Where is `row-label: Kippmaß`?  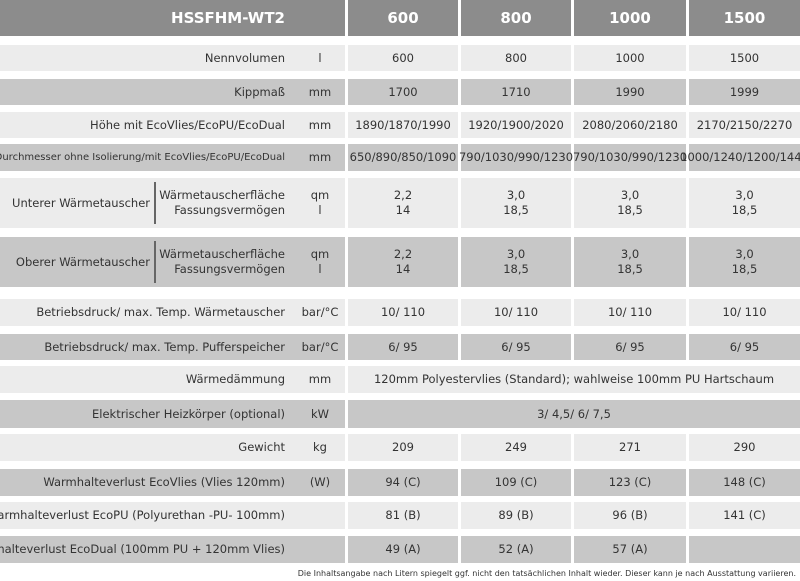
row-label: Kippmaß is located at coordinates (259, 91).